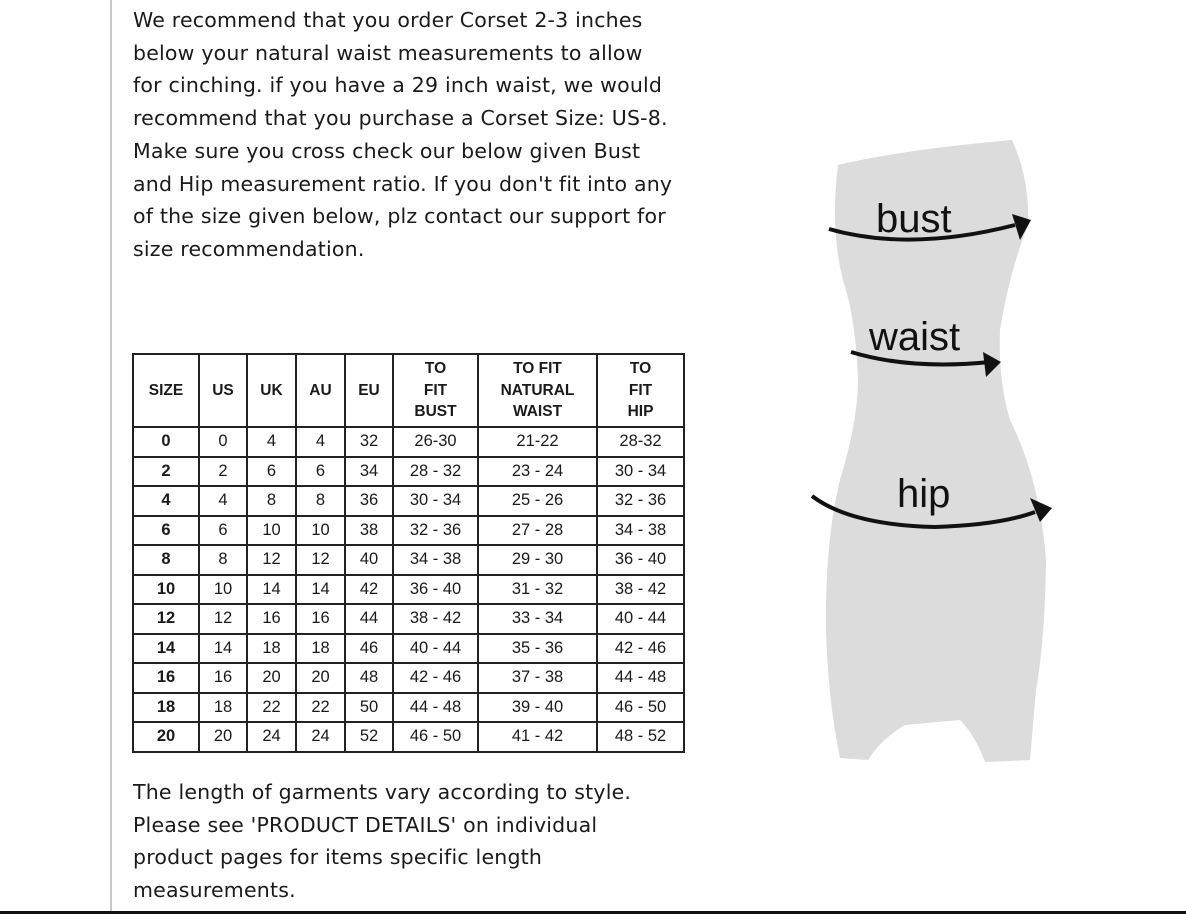 This screenshot has width=1186, height=915. What do you see at coordinates (920, 358) in the screenshot?
I see `waist-arrow` at bounding box center [920, 358].